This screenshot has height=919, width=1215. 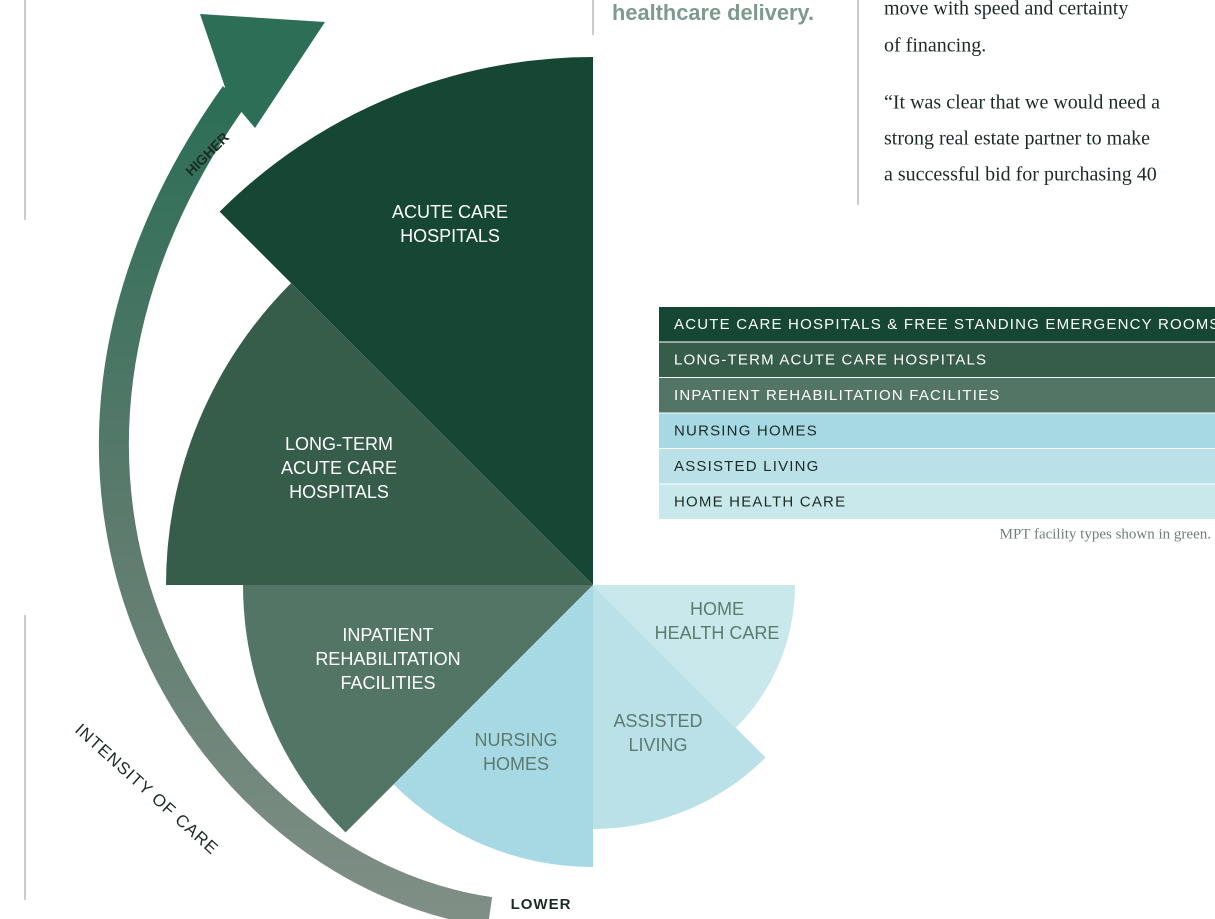 I want to click on wedge-label: REHABILITATION, so click(x=387, y=659).